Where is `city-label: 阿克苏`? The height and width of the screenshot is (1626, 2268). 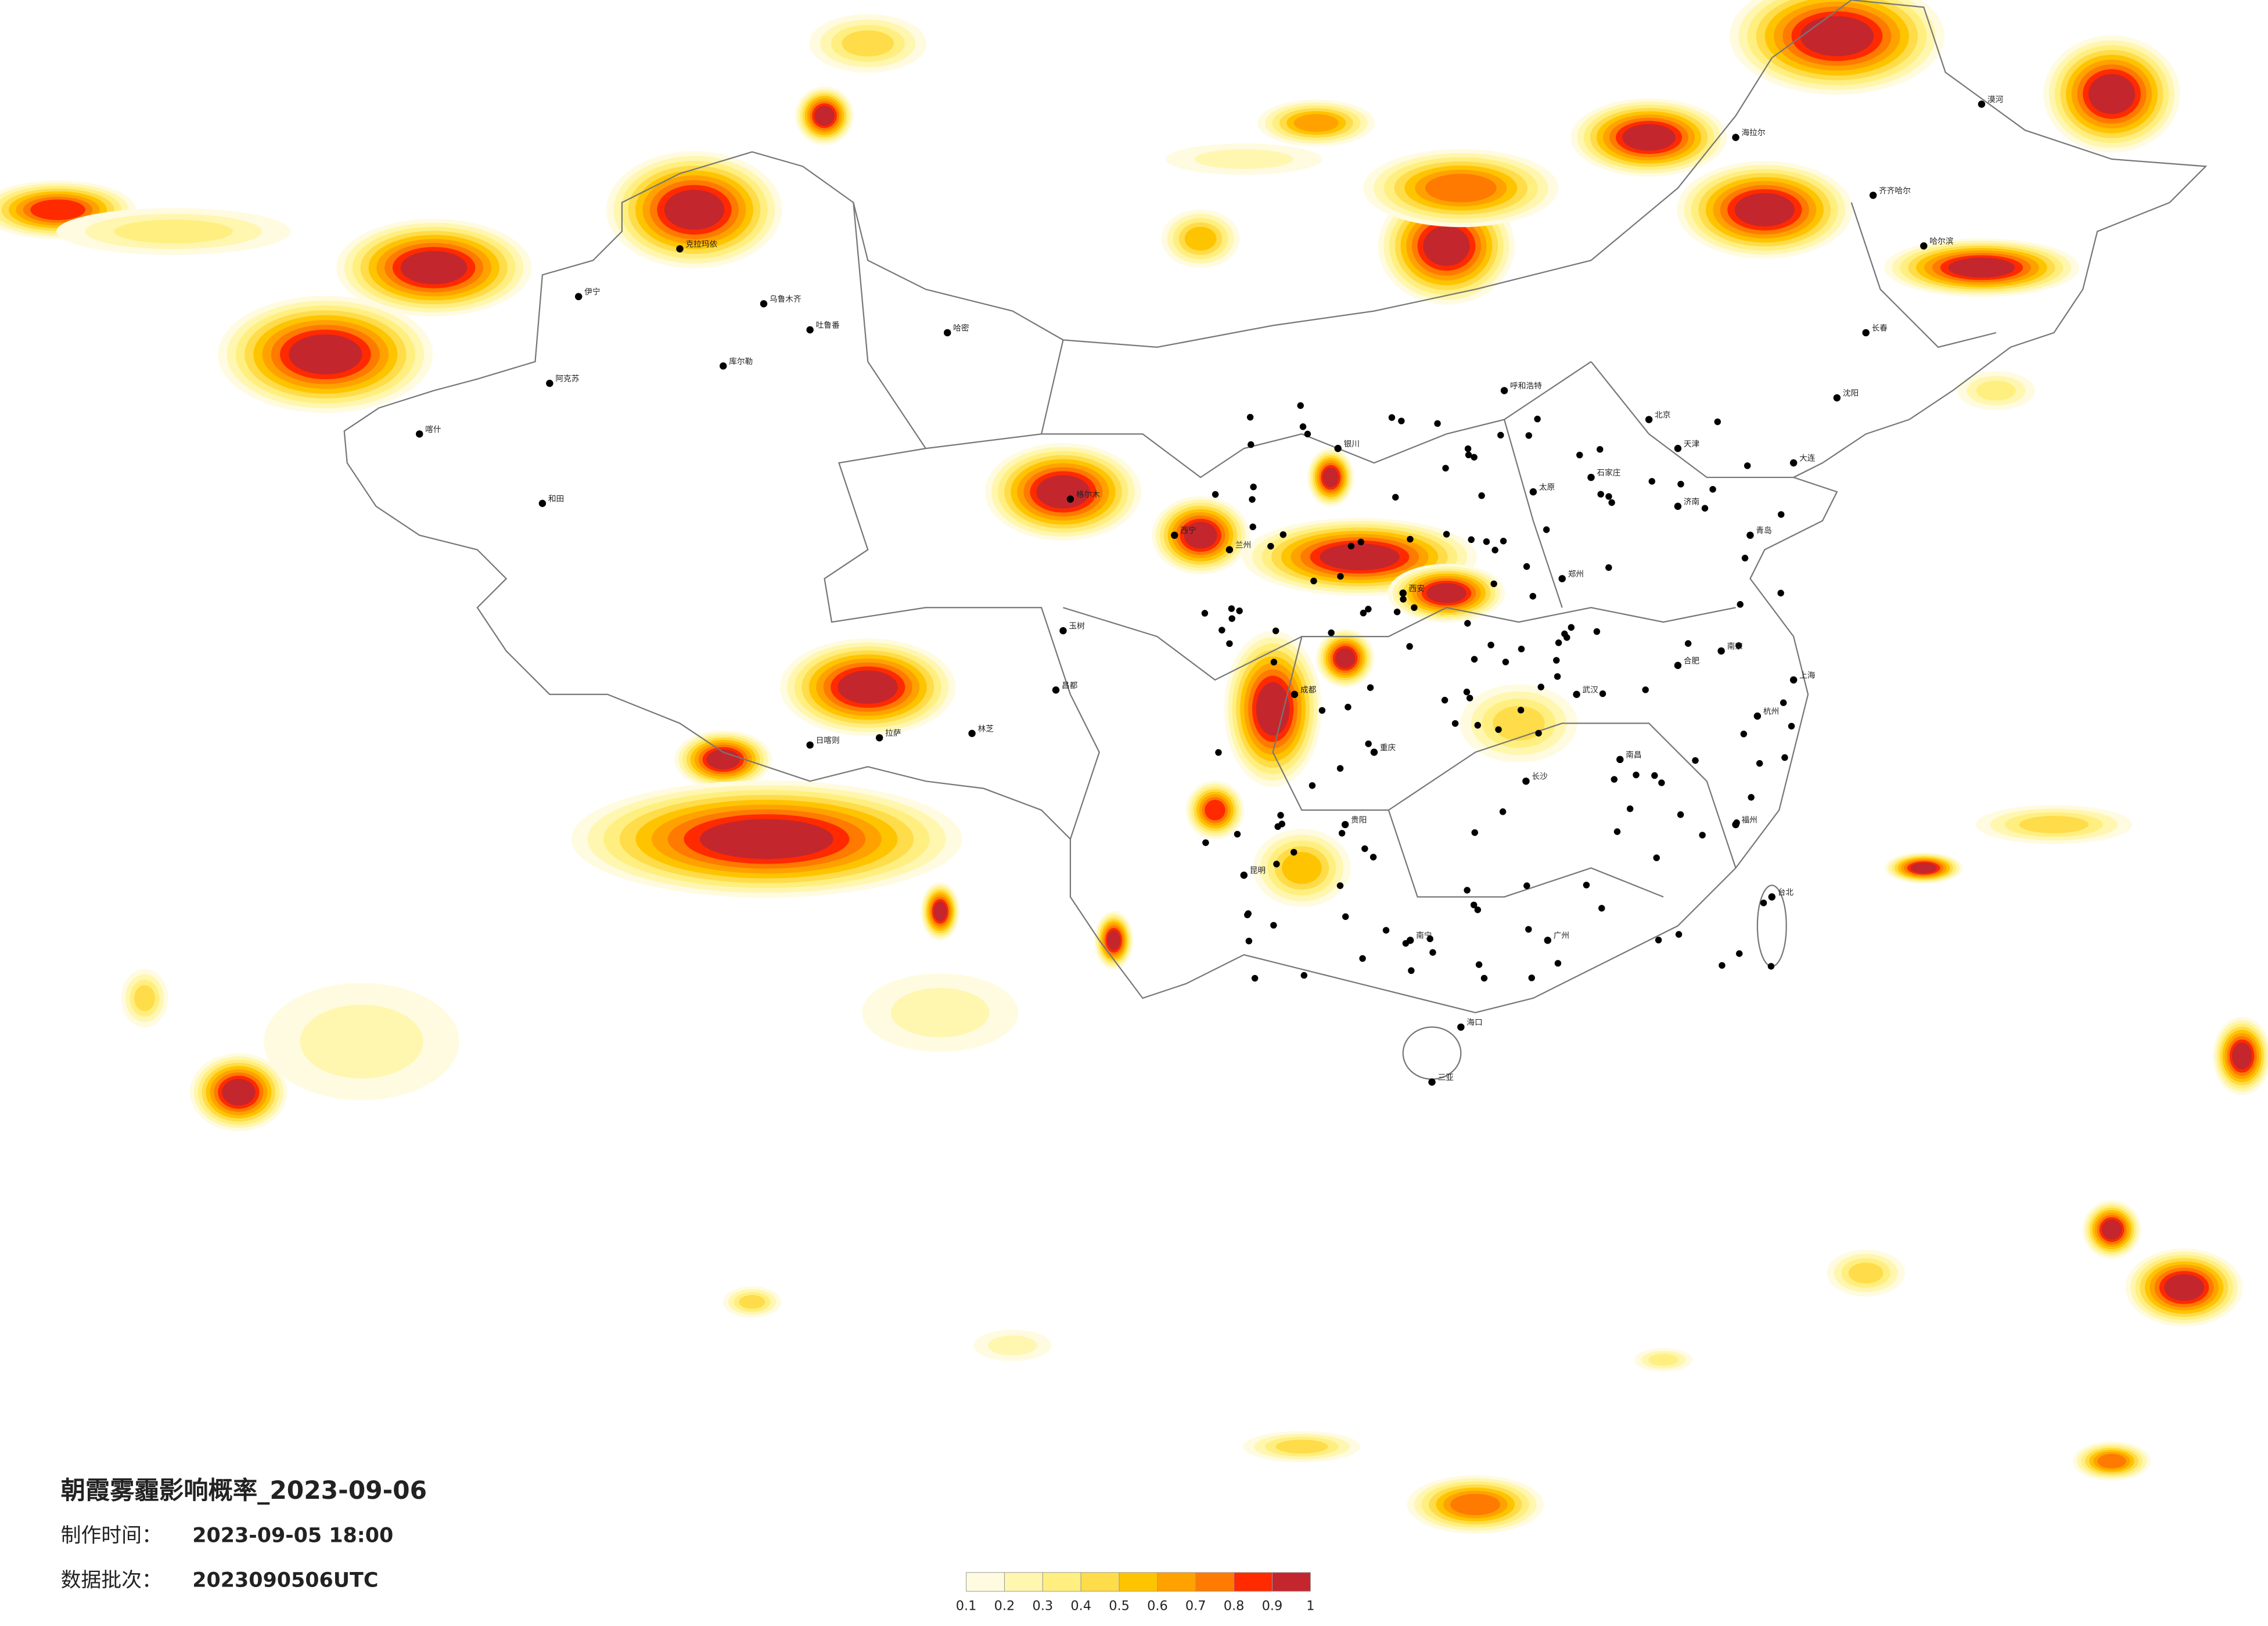 city-label: 阿克苏 is located at coordinates (567, 380).